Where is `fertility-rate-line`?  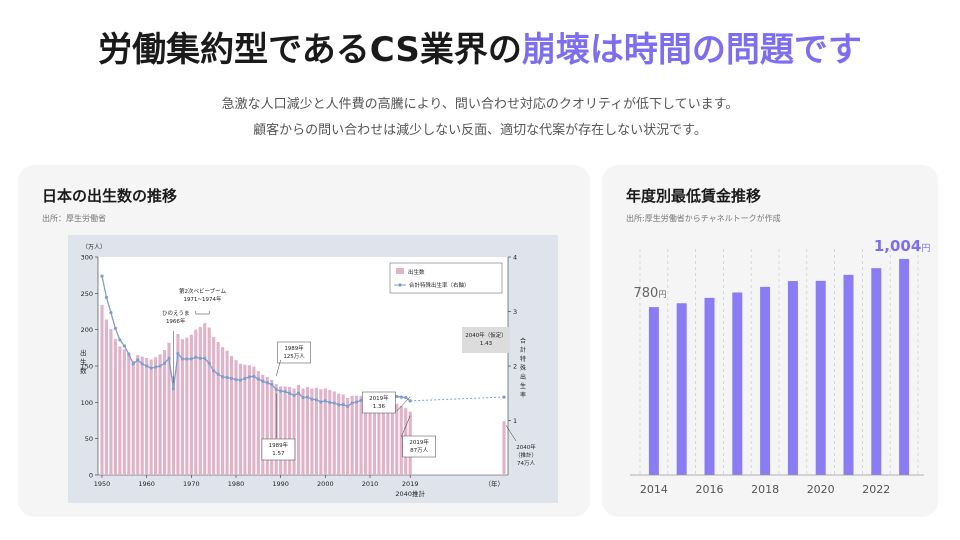 fertility-rate-line is located at coordinates (256, 341).